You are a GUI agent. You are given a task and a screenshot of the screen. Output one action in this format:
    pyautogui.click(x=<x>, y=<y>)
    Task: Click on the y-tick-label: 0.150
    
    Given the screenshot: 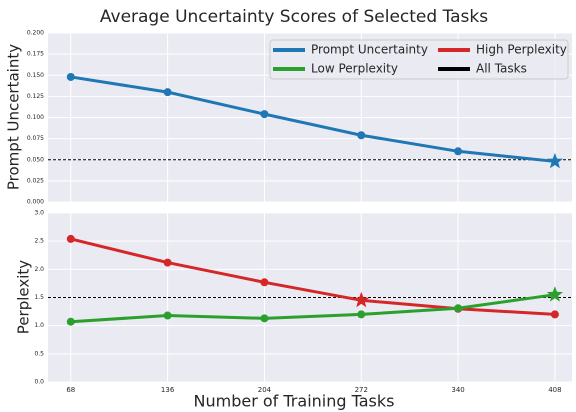 What is the action you would take?
    pyautogui.click(x=35, y=75)
    